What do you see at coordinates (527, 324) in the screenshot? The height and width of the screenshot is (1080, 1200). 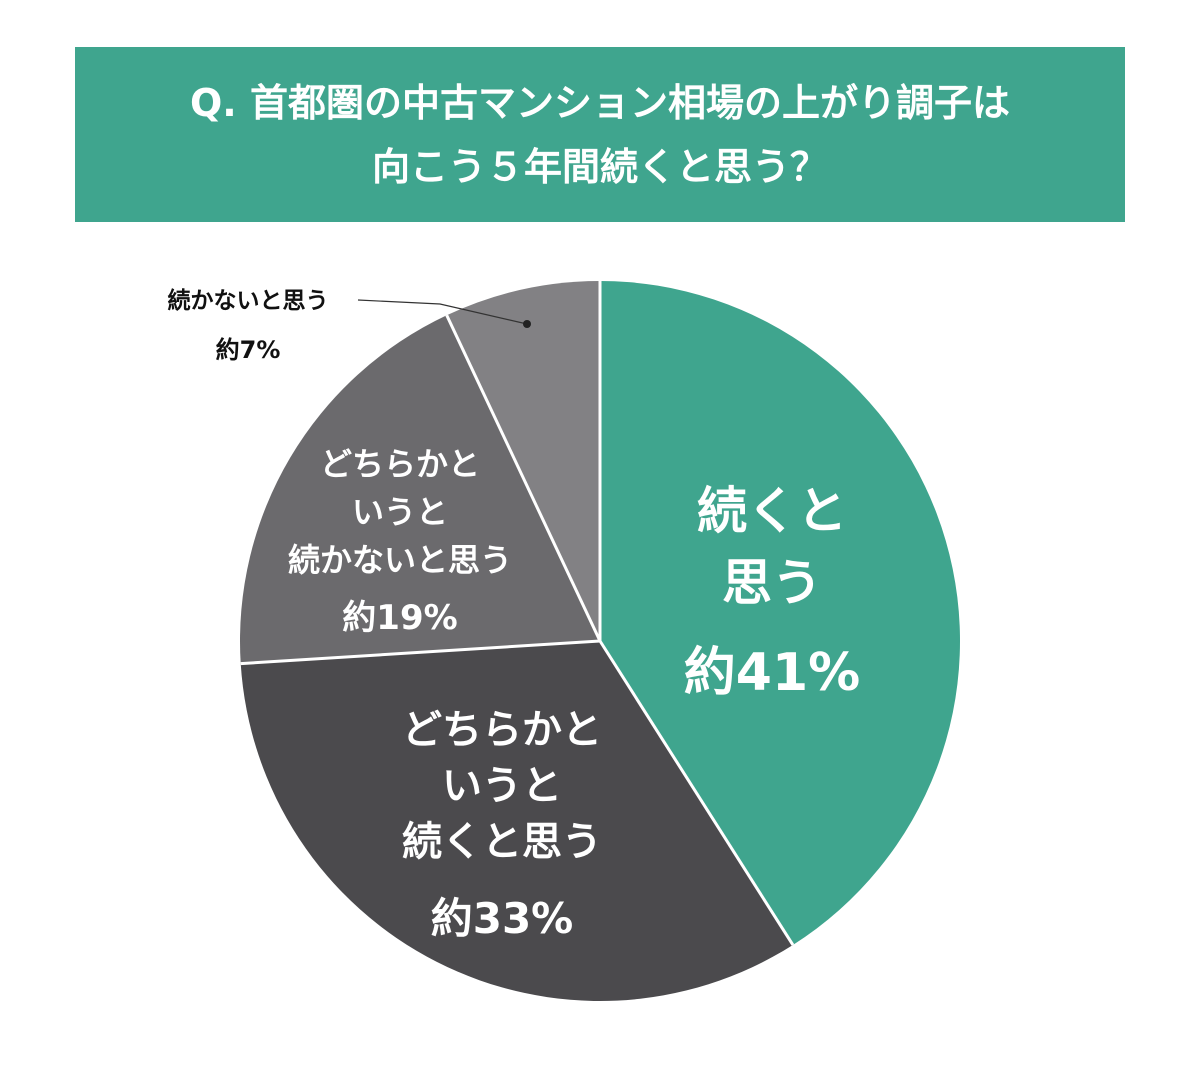 I see `leader-dot` at bounding box center [527, 324].